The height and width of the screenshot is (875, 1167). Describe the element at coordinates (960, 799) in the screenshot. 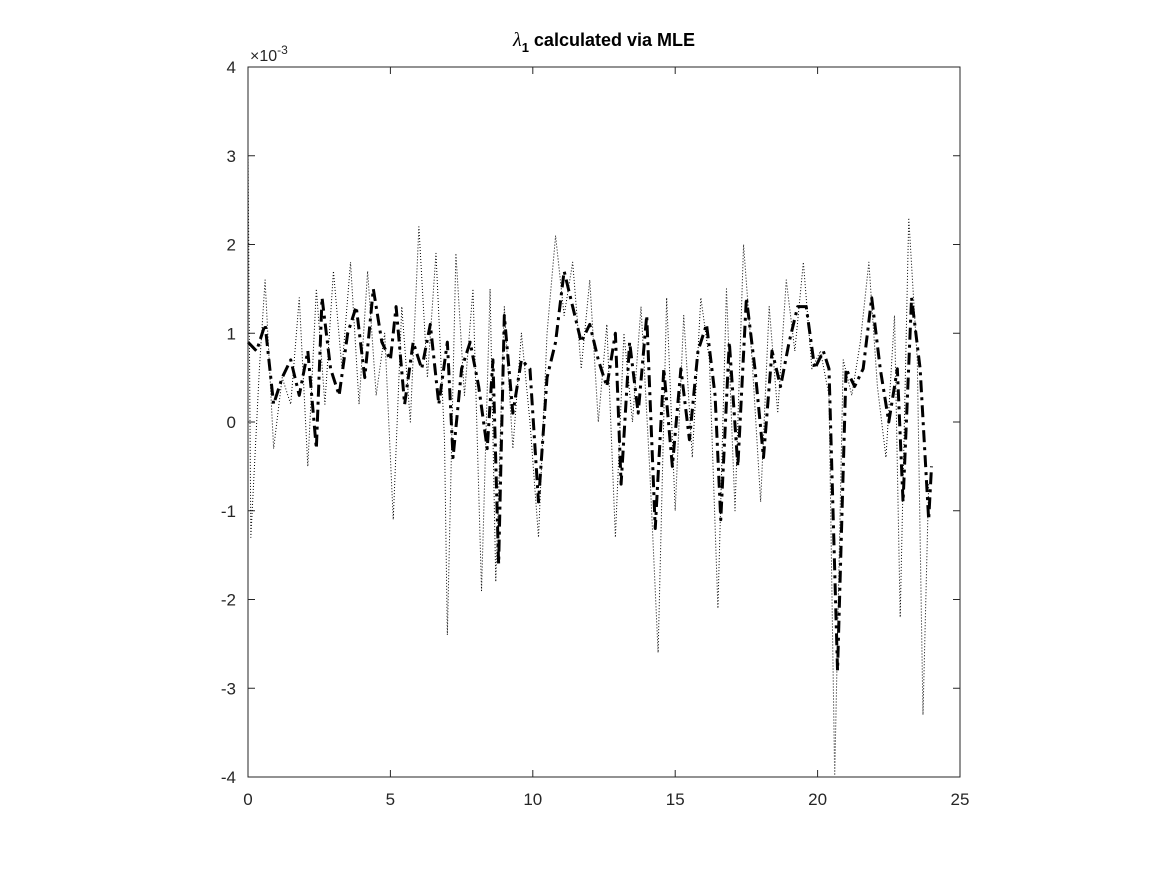

I see `x-tick-label: 25` at that location.